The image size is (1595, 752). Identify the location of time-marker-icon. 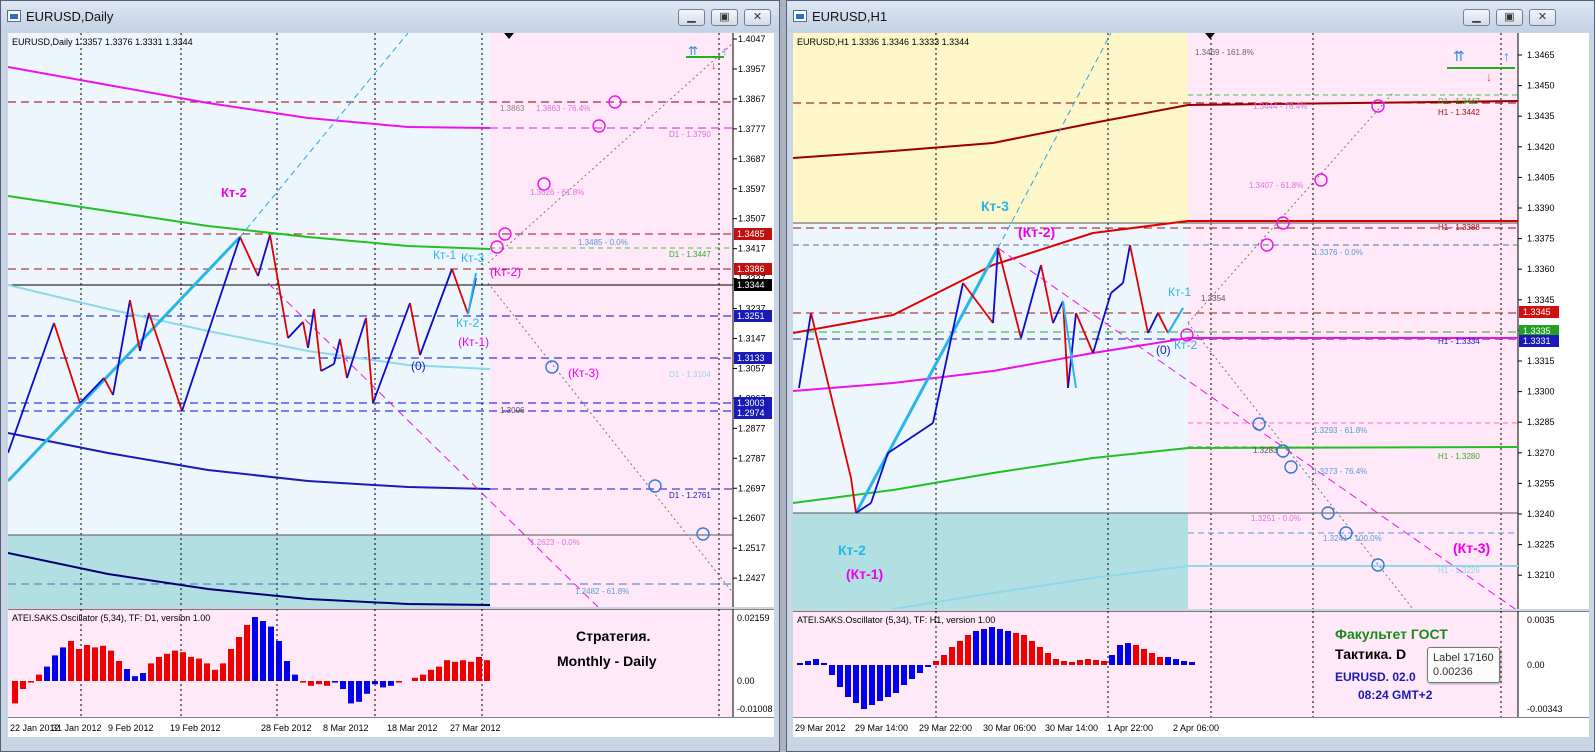
(1210, 36).